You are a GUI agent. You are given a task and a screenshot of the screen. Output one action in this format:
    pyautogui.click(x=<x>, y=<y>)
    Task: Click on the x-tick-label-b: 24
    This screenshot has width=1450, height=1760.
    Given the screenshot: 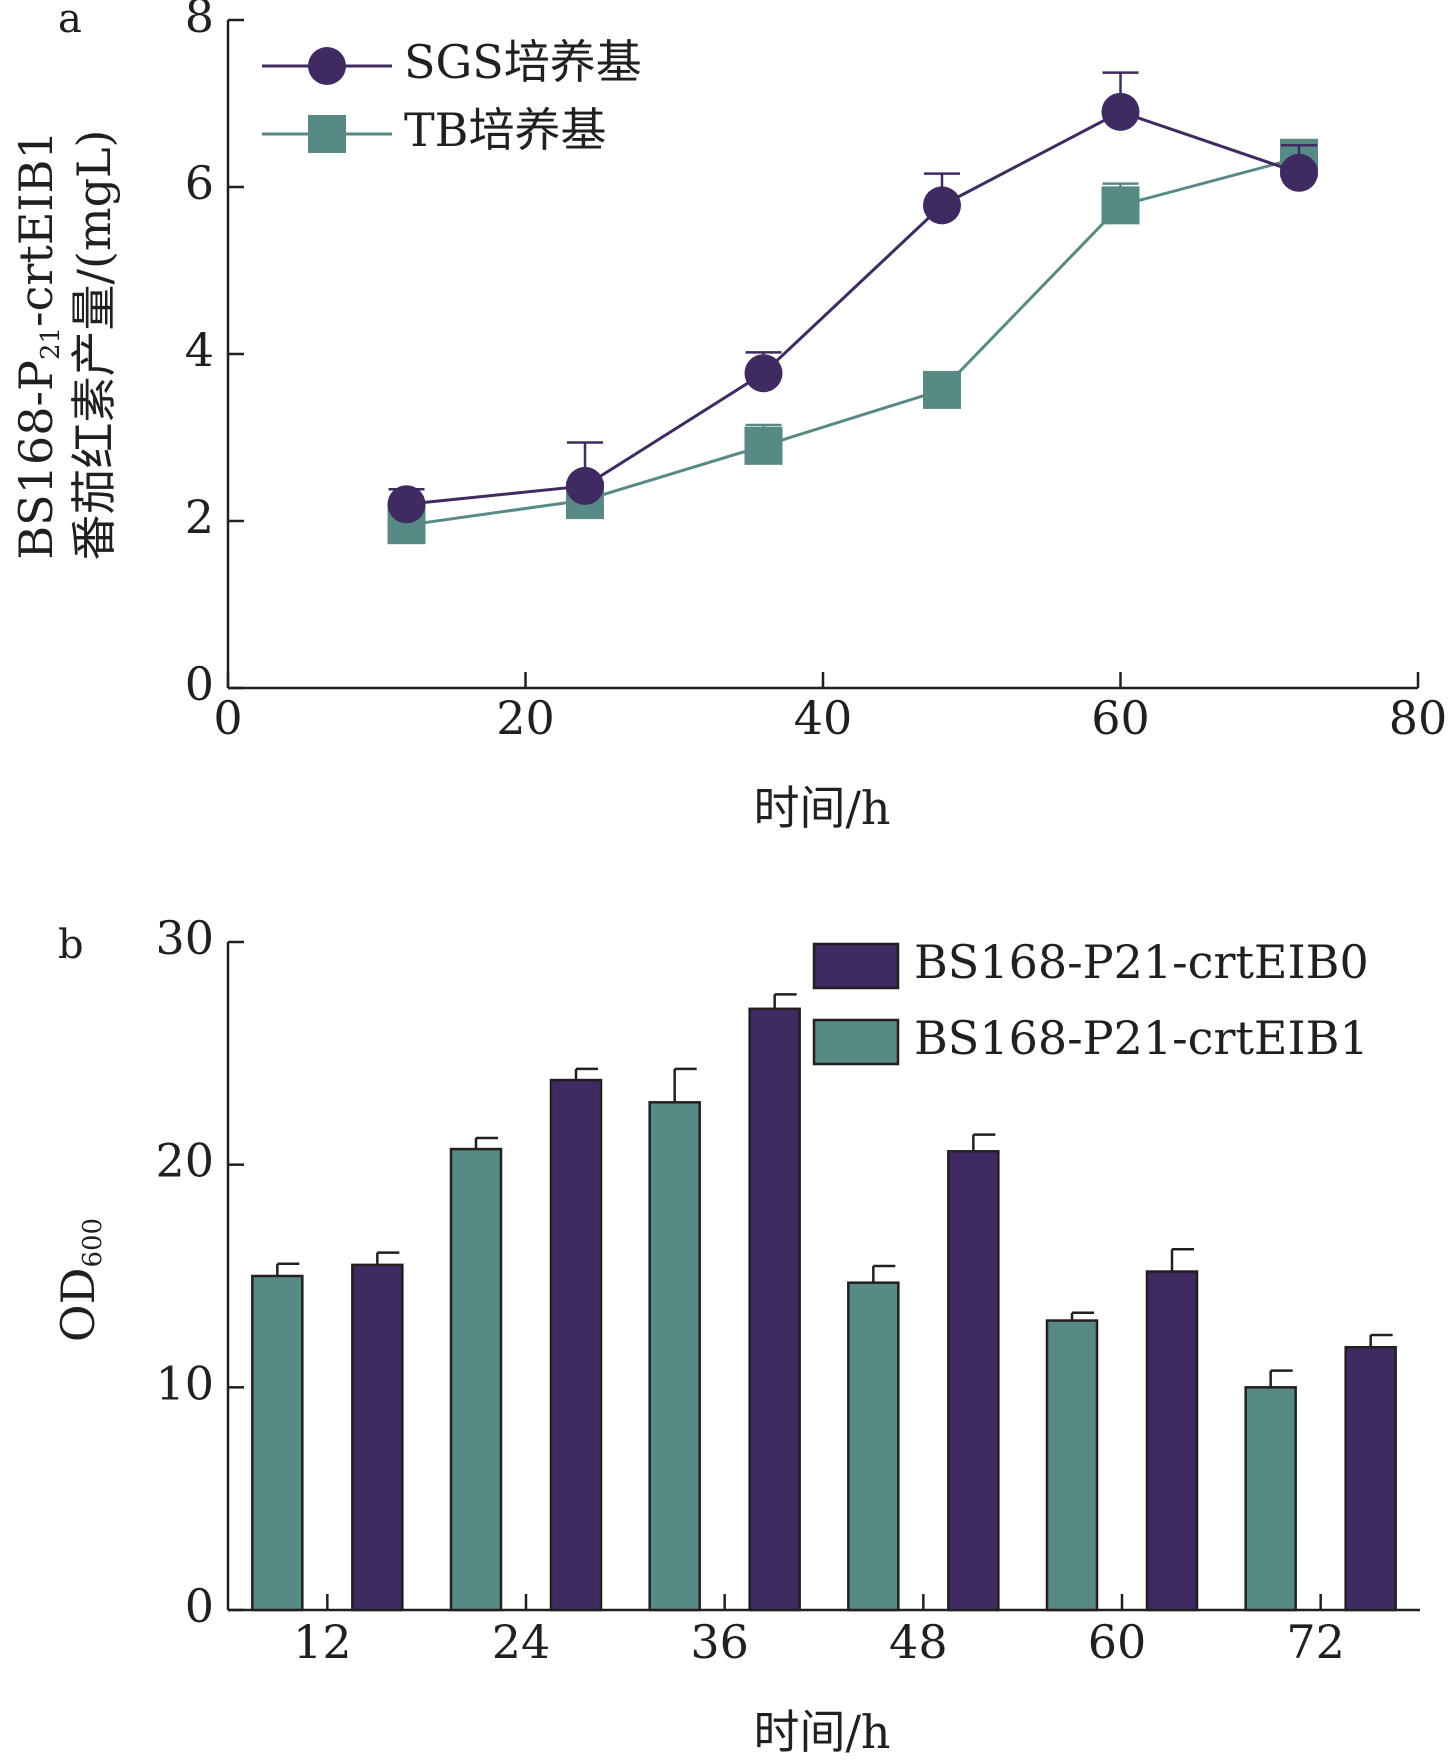 What is the action you would take?
    pyautogui.click(x=521, y=1642)
    